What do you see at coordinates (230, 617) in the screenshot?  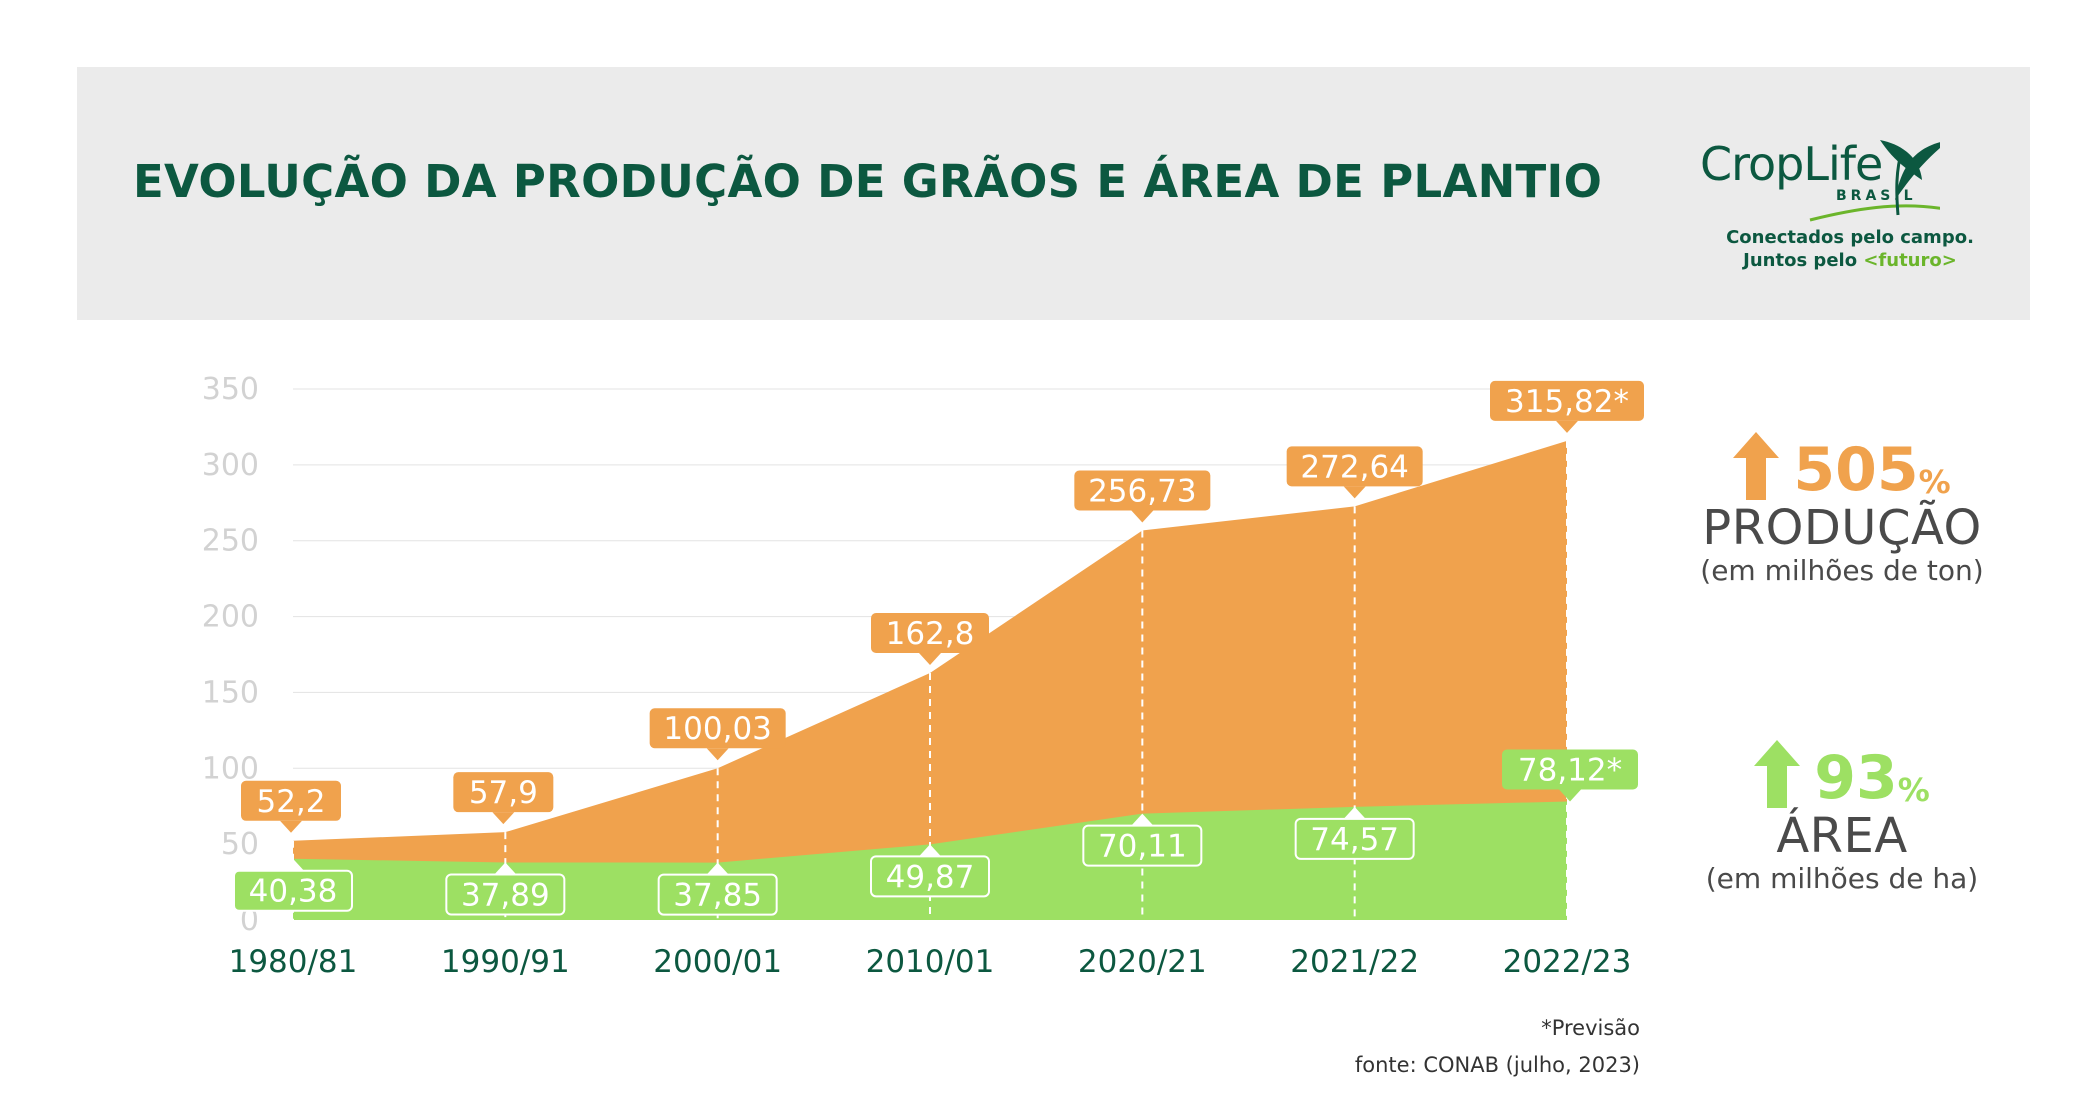 I see `y-tick-label: 200` at bounding box center [230, 617].